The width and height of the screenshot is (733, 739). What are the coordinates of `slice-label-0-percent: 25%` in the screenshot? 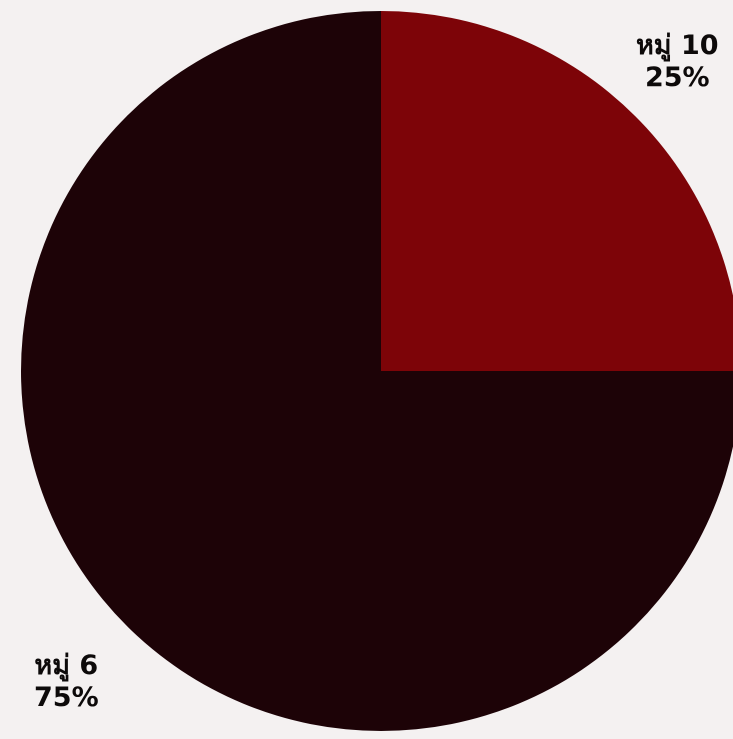 It's located at (677, 77).